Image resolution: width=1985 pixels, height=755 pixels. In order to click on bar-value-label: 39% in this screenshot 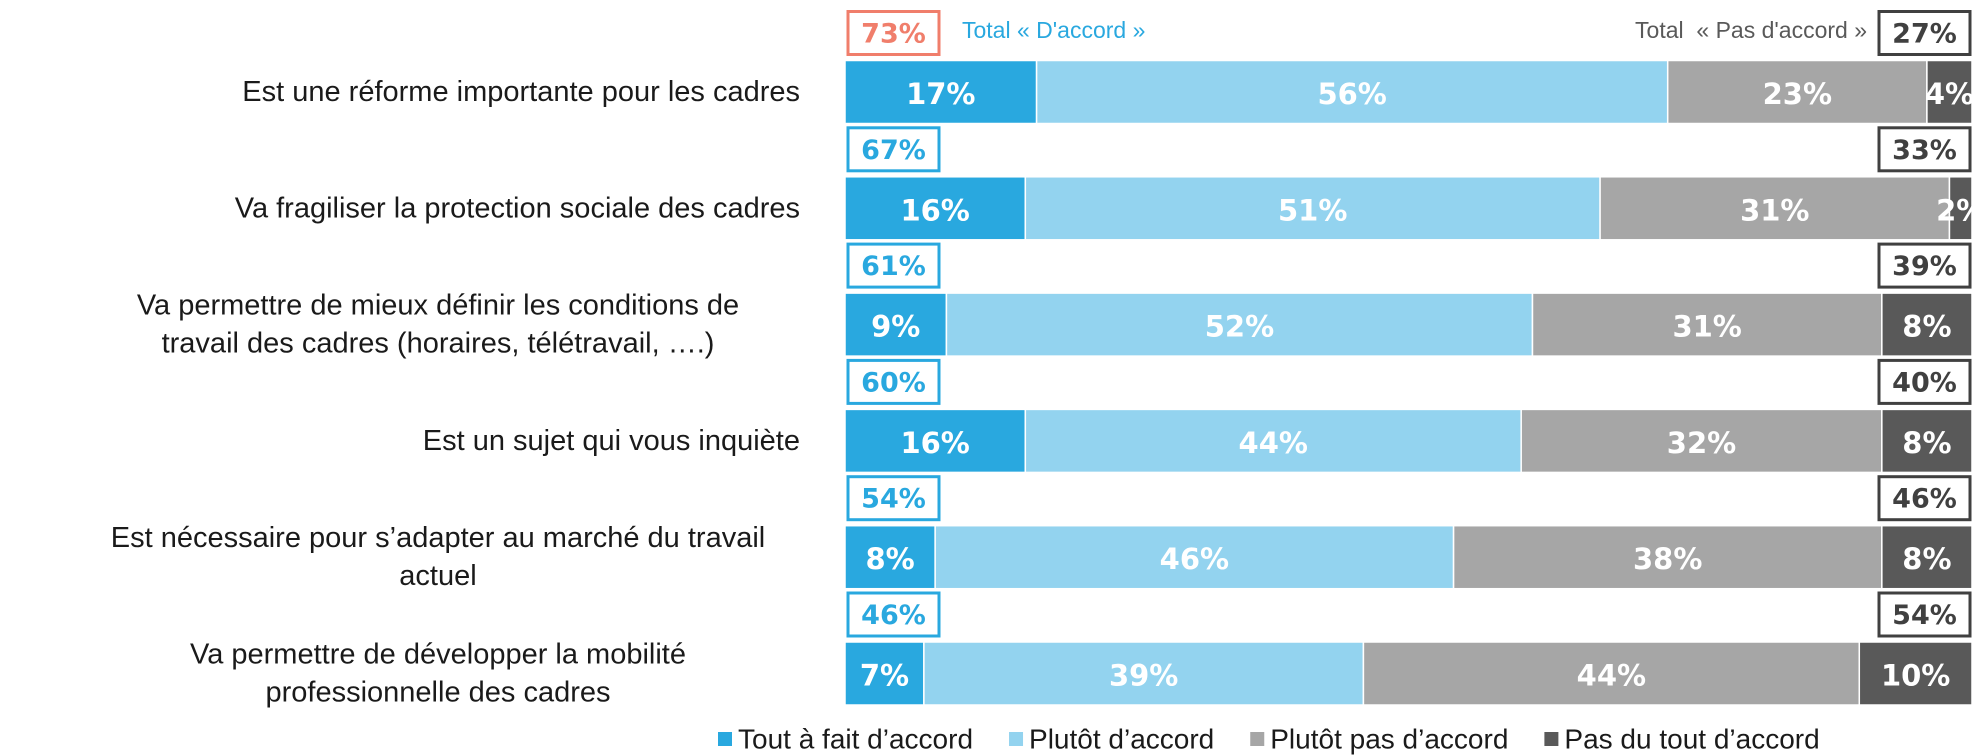, I will do `click(1143, 676)`.